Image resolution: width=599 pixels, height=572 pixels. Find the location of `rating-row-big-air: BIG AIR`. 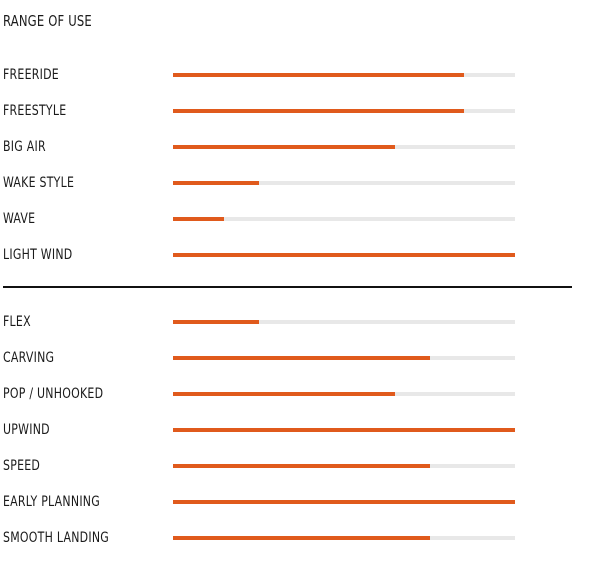

rating-row-big-air: BIG AIR is located at coordinates (299, 147).